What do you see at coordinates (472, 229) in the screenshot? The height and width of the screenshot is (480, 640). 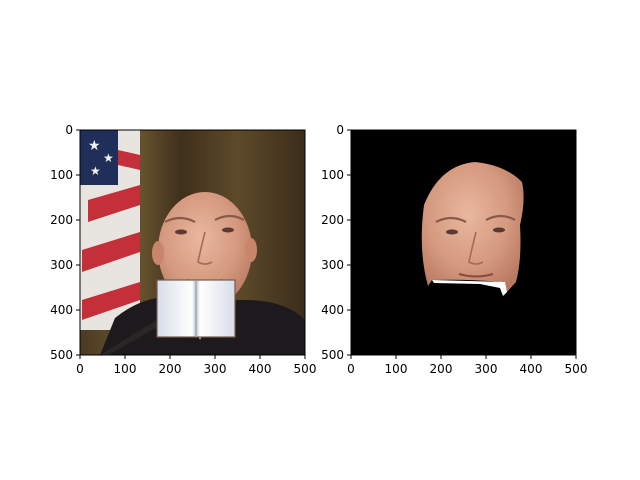 I see `segmented-face` at bounding box center [472, 229].